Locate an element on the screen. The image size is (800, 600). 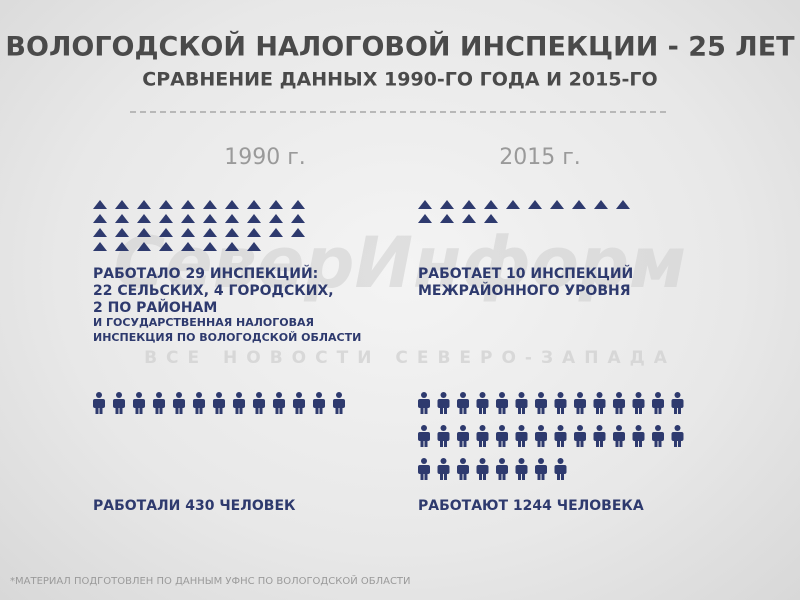
year: 1990 г. is located at coordinates (265, 157).